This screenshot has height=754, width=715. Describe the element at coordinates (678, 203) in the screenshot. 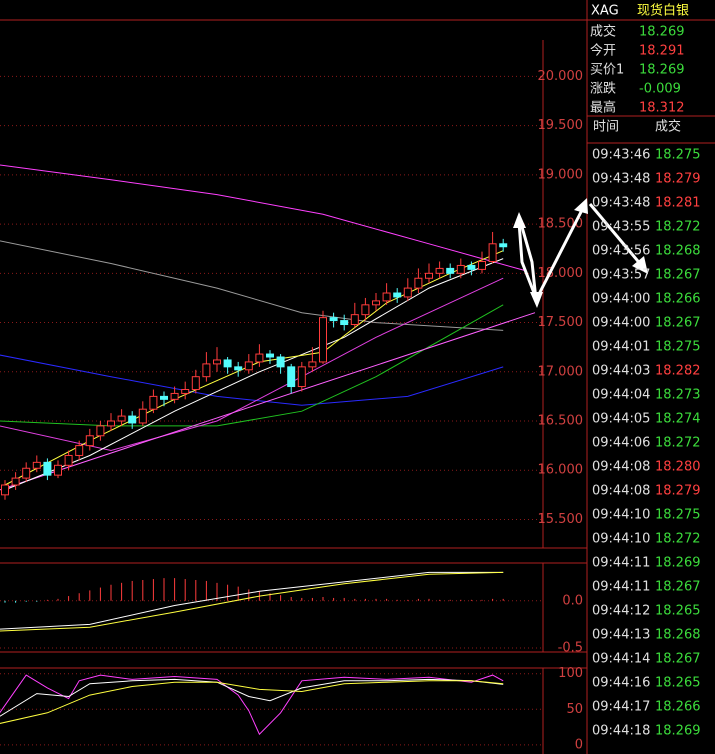

I see `trade-price: 18.281` at that location.